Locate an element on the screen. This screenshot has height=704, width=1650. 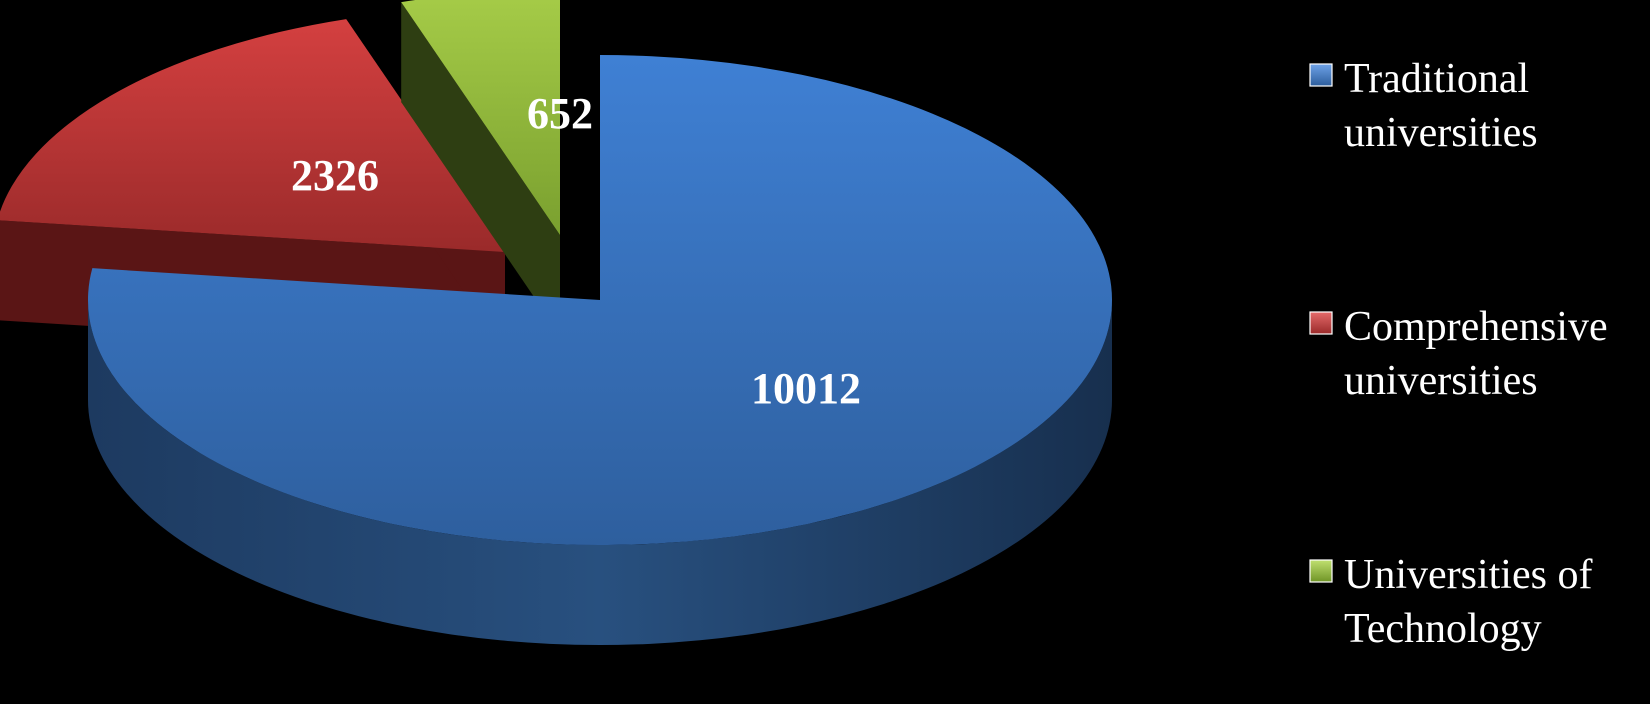
legend-entry-1: Comprehensive universities is located at coordinates (1458, 354).